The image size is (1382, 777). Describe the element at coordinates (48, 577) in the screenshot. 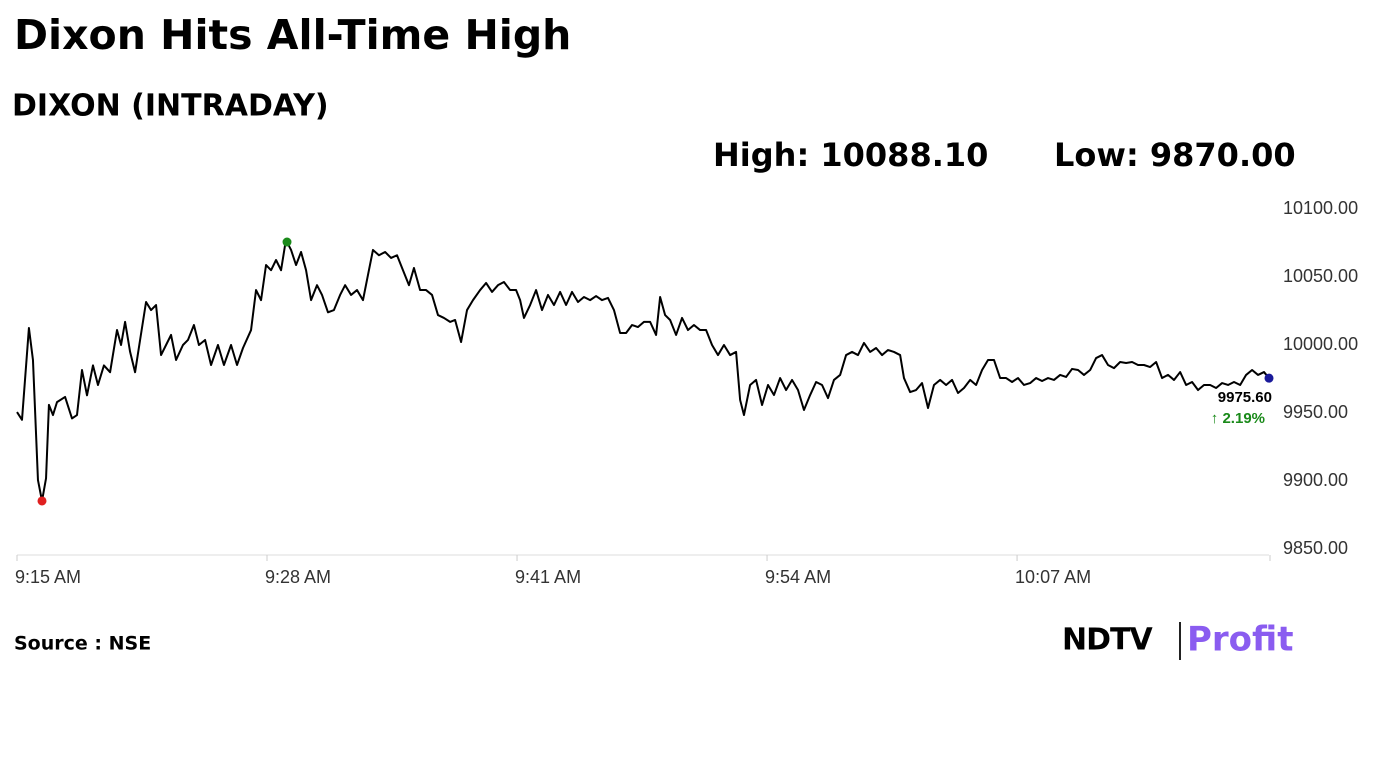

I see `x-tick-label: 9:15 AM` at that location.